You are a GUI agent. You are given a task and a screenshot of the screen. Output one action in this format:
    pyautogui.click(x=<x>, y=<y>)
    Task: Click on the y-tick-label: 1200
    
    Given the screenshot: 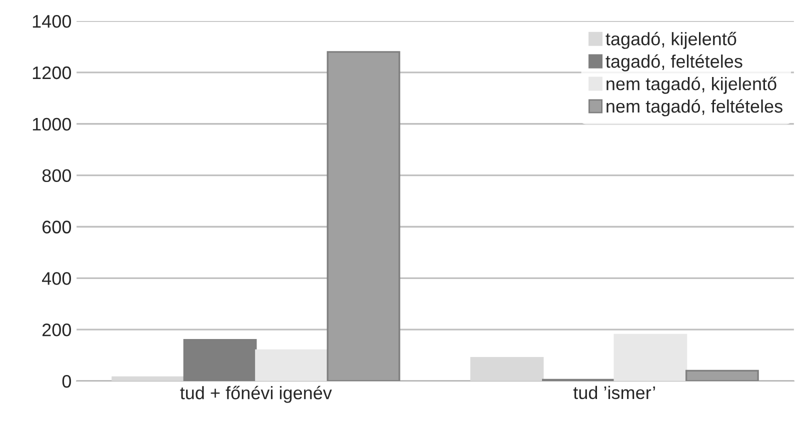 What is the action you would take?
    pyautogui.click(x=52, y=73)
    